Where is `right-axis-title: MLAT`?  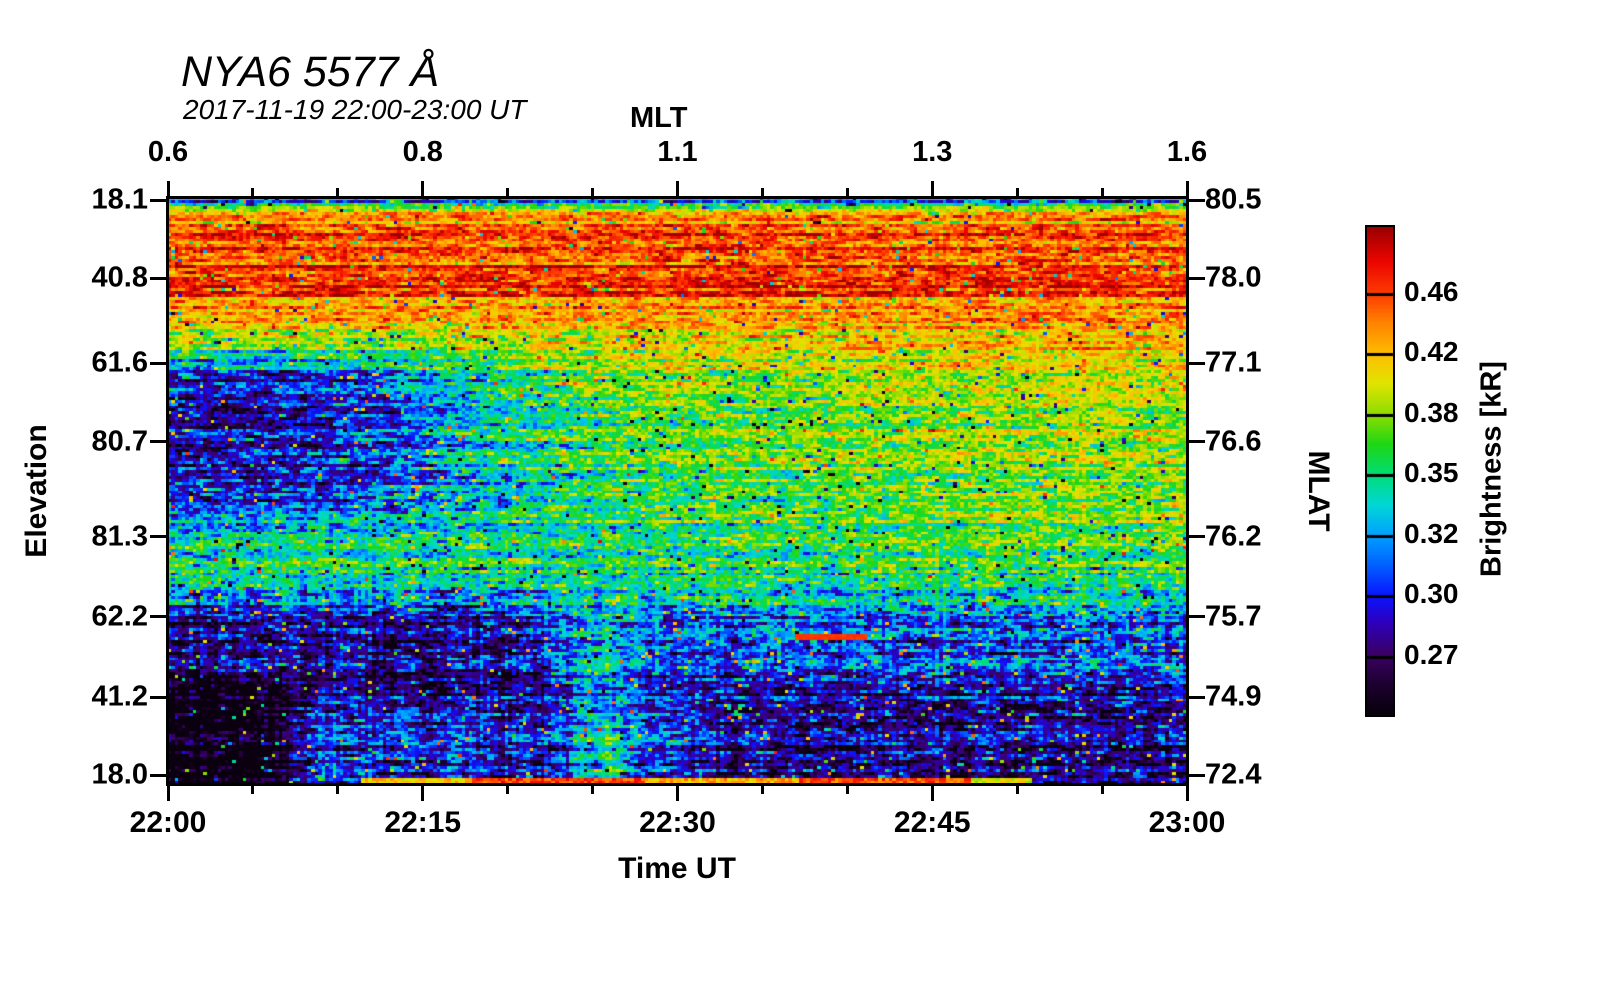 right-axis-title: MLAT is located at coordinates (1318, 491).